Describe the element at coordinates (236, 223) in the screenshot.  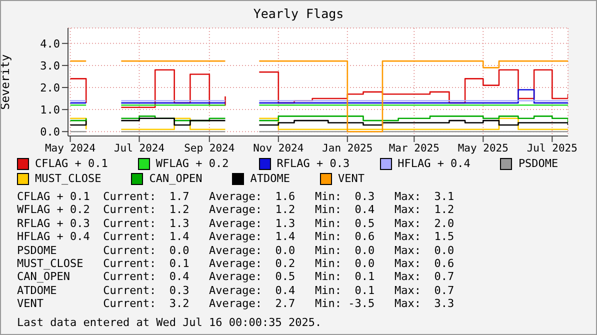
I see `text: RFLAG + 0.3 Current: 1.3 Average: 1.3 Min: 0.5 Max: 2.0` at that location.